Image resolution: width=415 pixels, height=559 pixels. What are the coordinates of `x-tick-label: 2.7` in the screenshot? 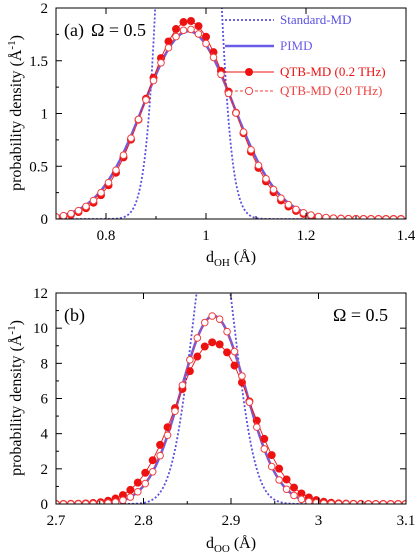 It's located at (56, 521).